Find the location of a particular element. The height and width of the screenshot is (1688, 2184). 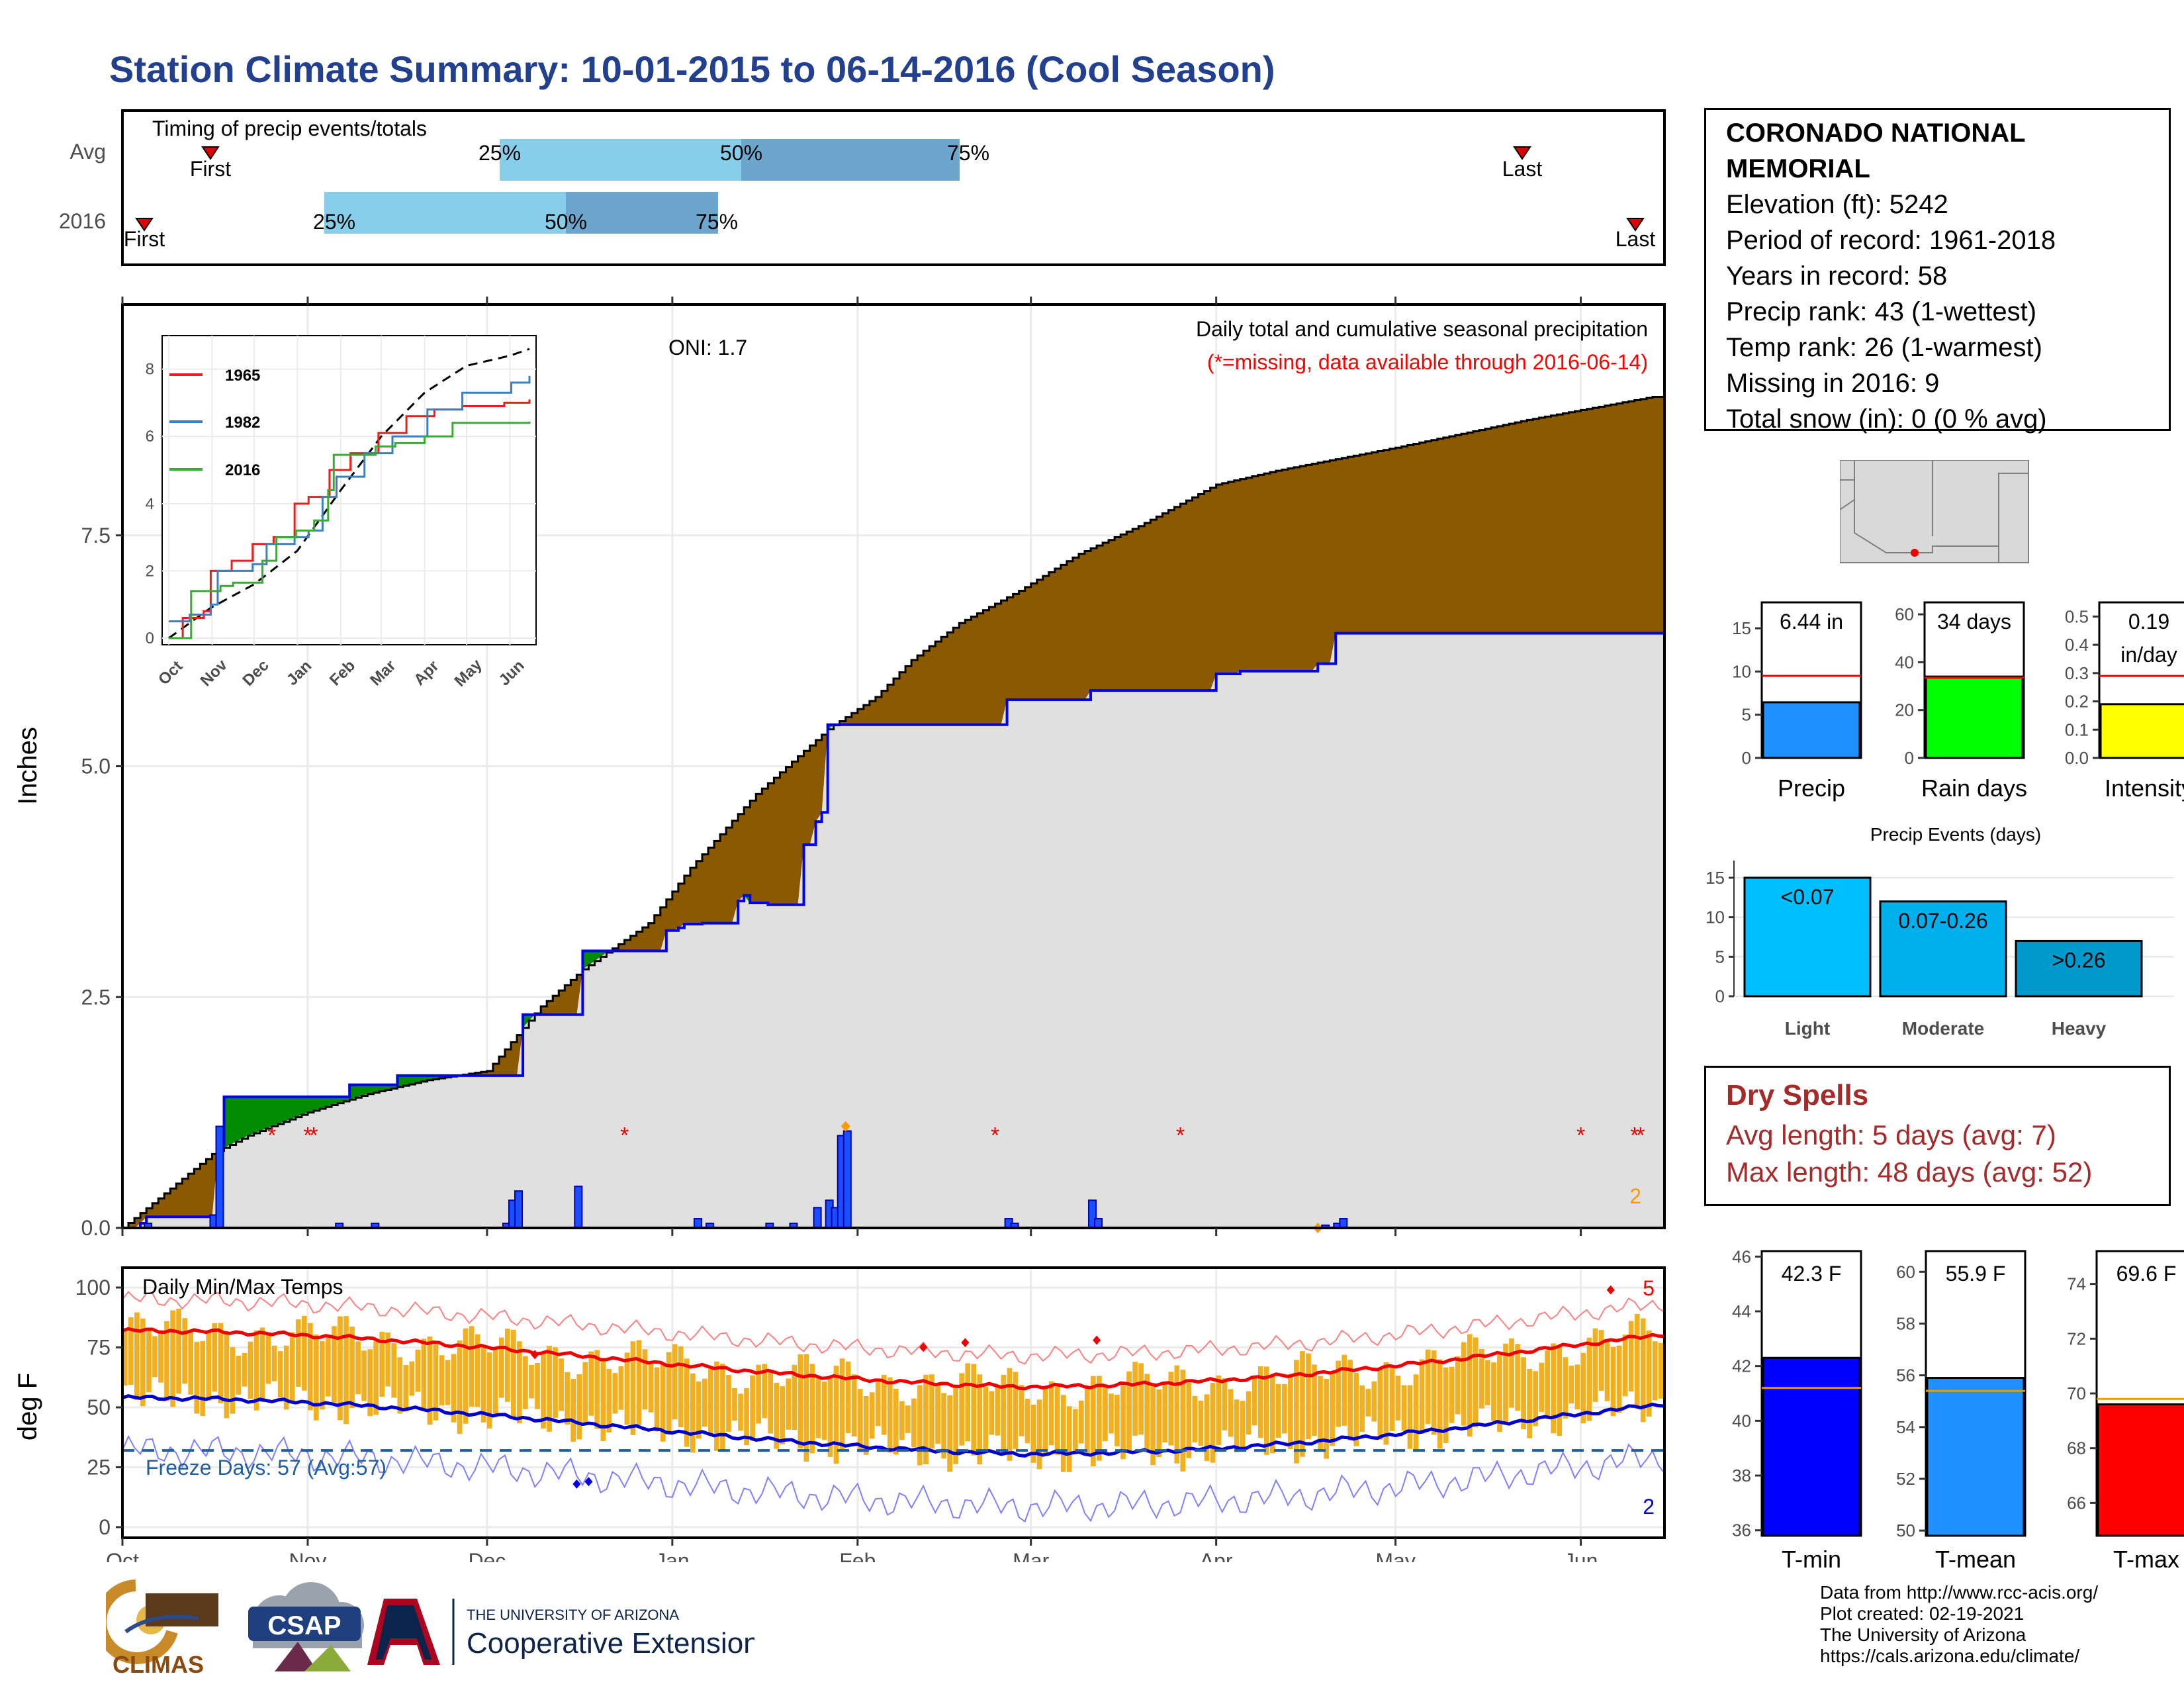

month-label-5: Mar is located at coordinates (1031, 1555).